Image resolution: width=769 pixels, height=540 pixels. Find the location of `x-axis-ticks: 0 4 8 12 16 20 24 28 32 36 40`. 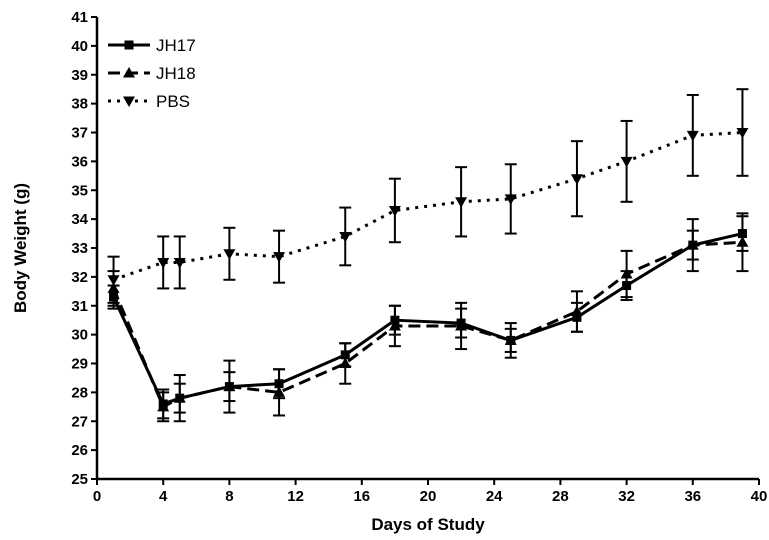

x-axis-ticks: 0 4 8 12 16 20 24 28 32 36 40 is located at coordinates (430, 492).